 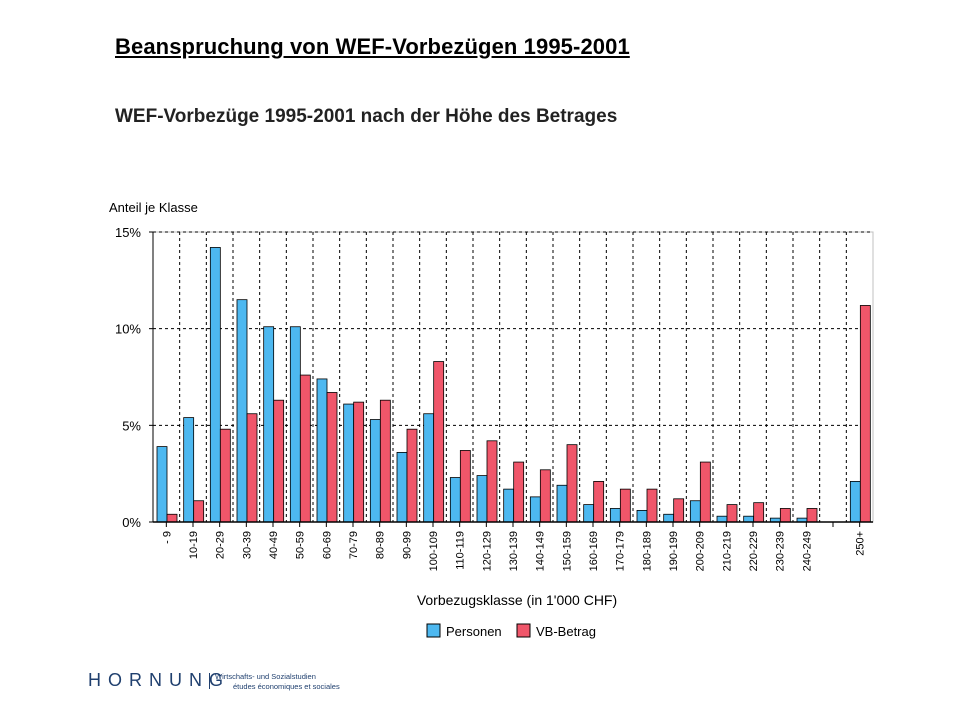 I want to click on x-tick-label: - 9, so click(x=167, y=537).